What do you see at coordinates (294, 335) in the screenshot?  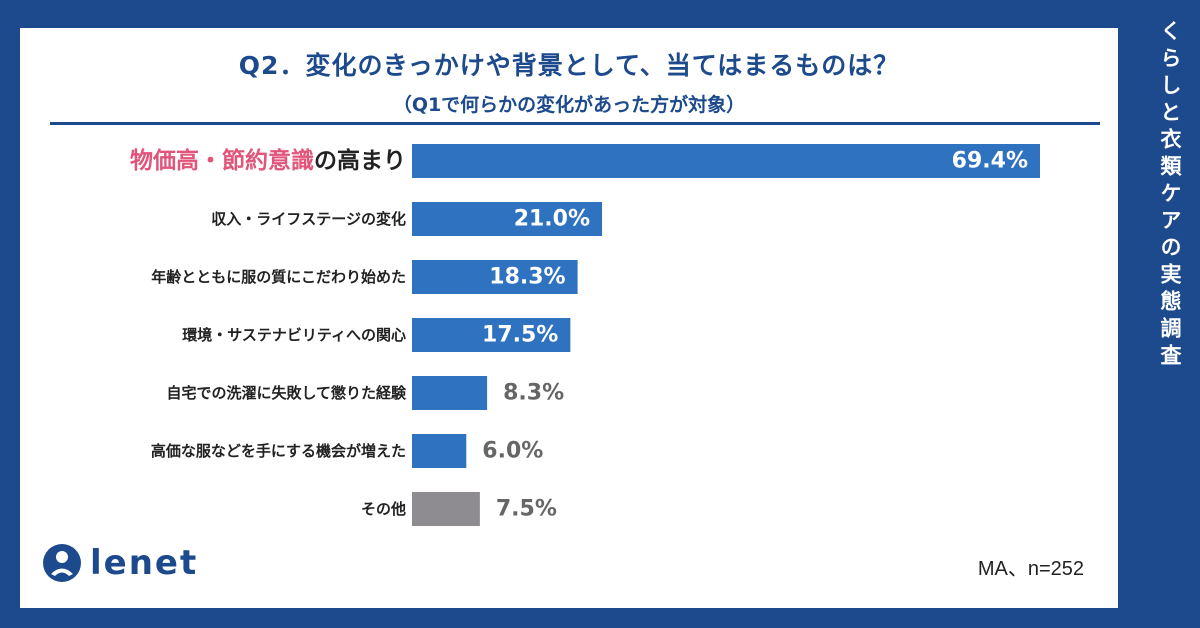 I see `category-label-4: 環境・サステナビリティへの関心` at bounding box center [294, 335].